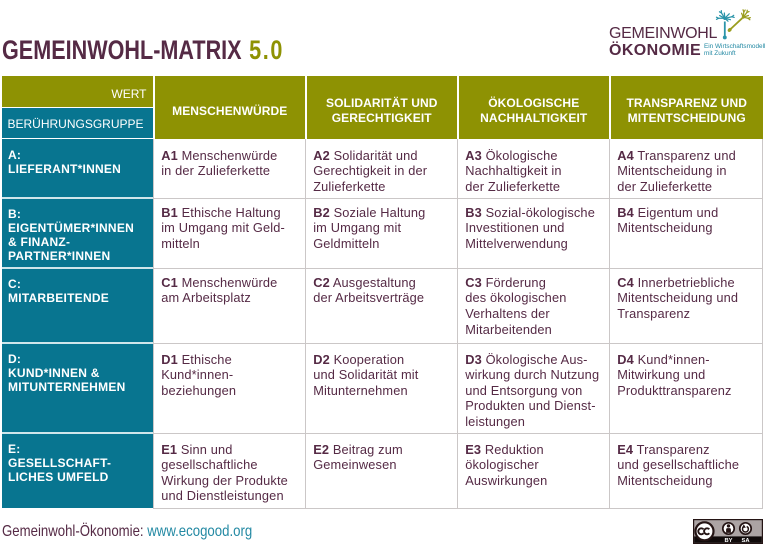  What do you see at coordinates (745, 541) in the screenshot?
I see `svg-text: SA` at bounding box center [745, 541].